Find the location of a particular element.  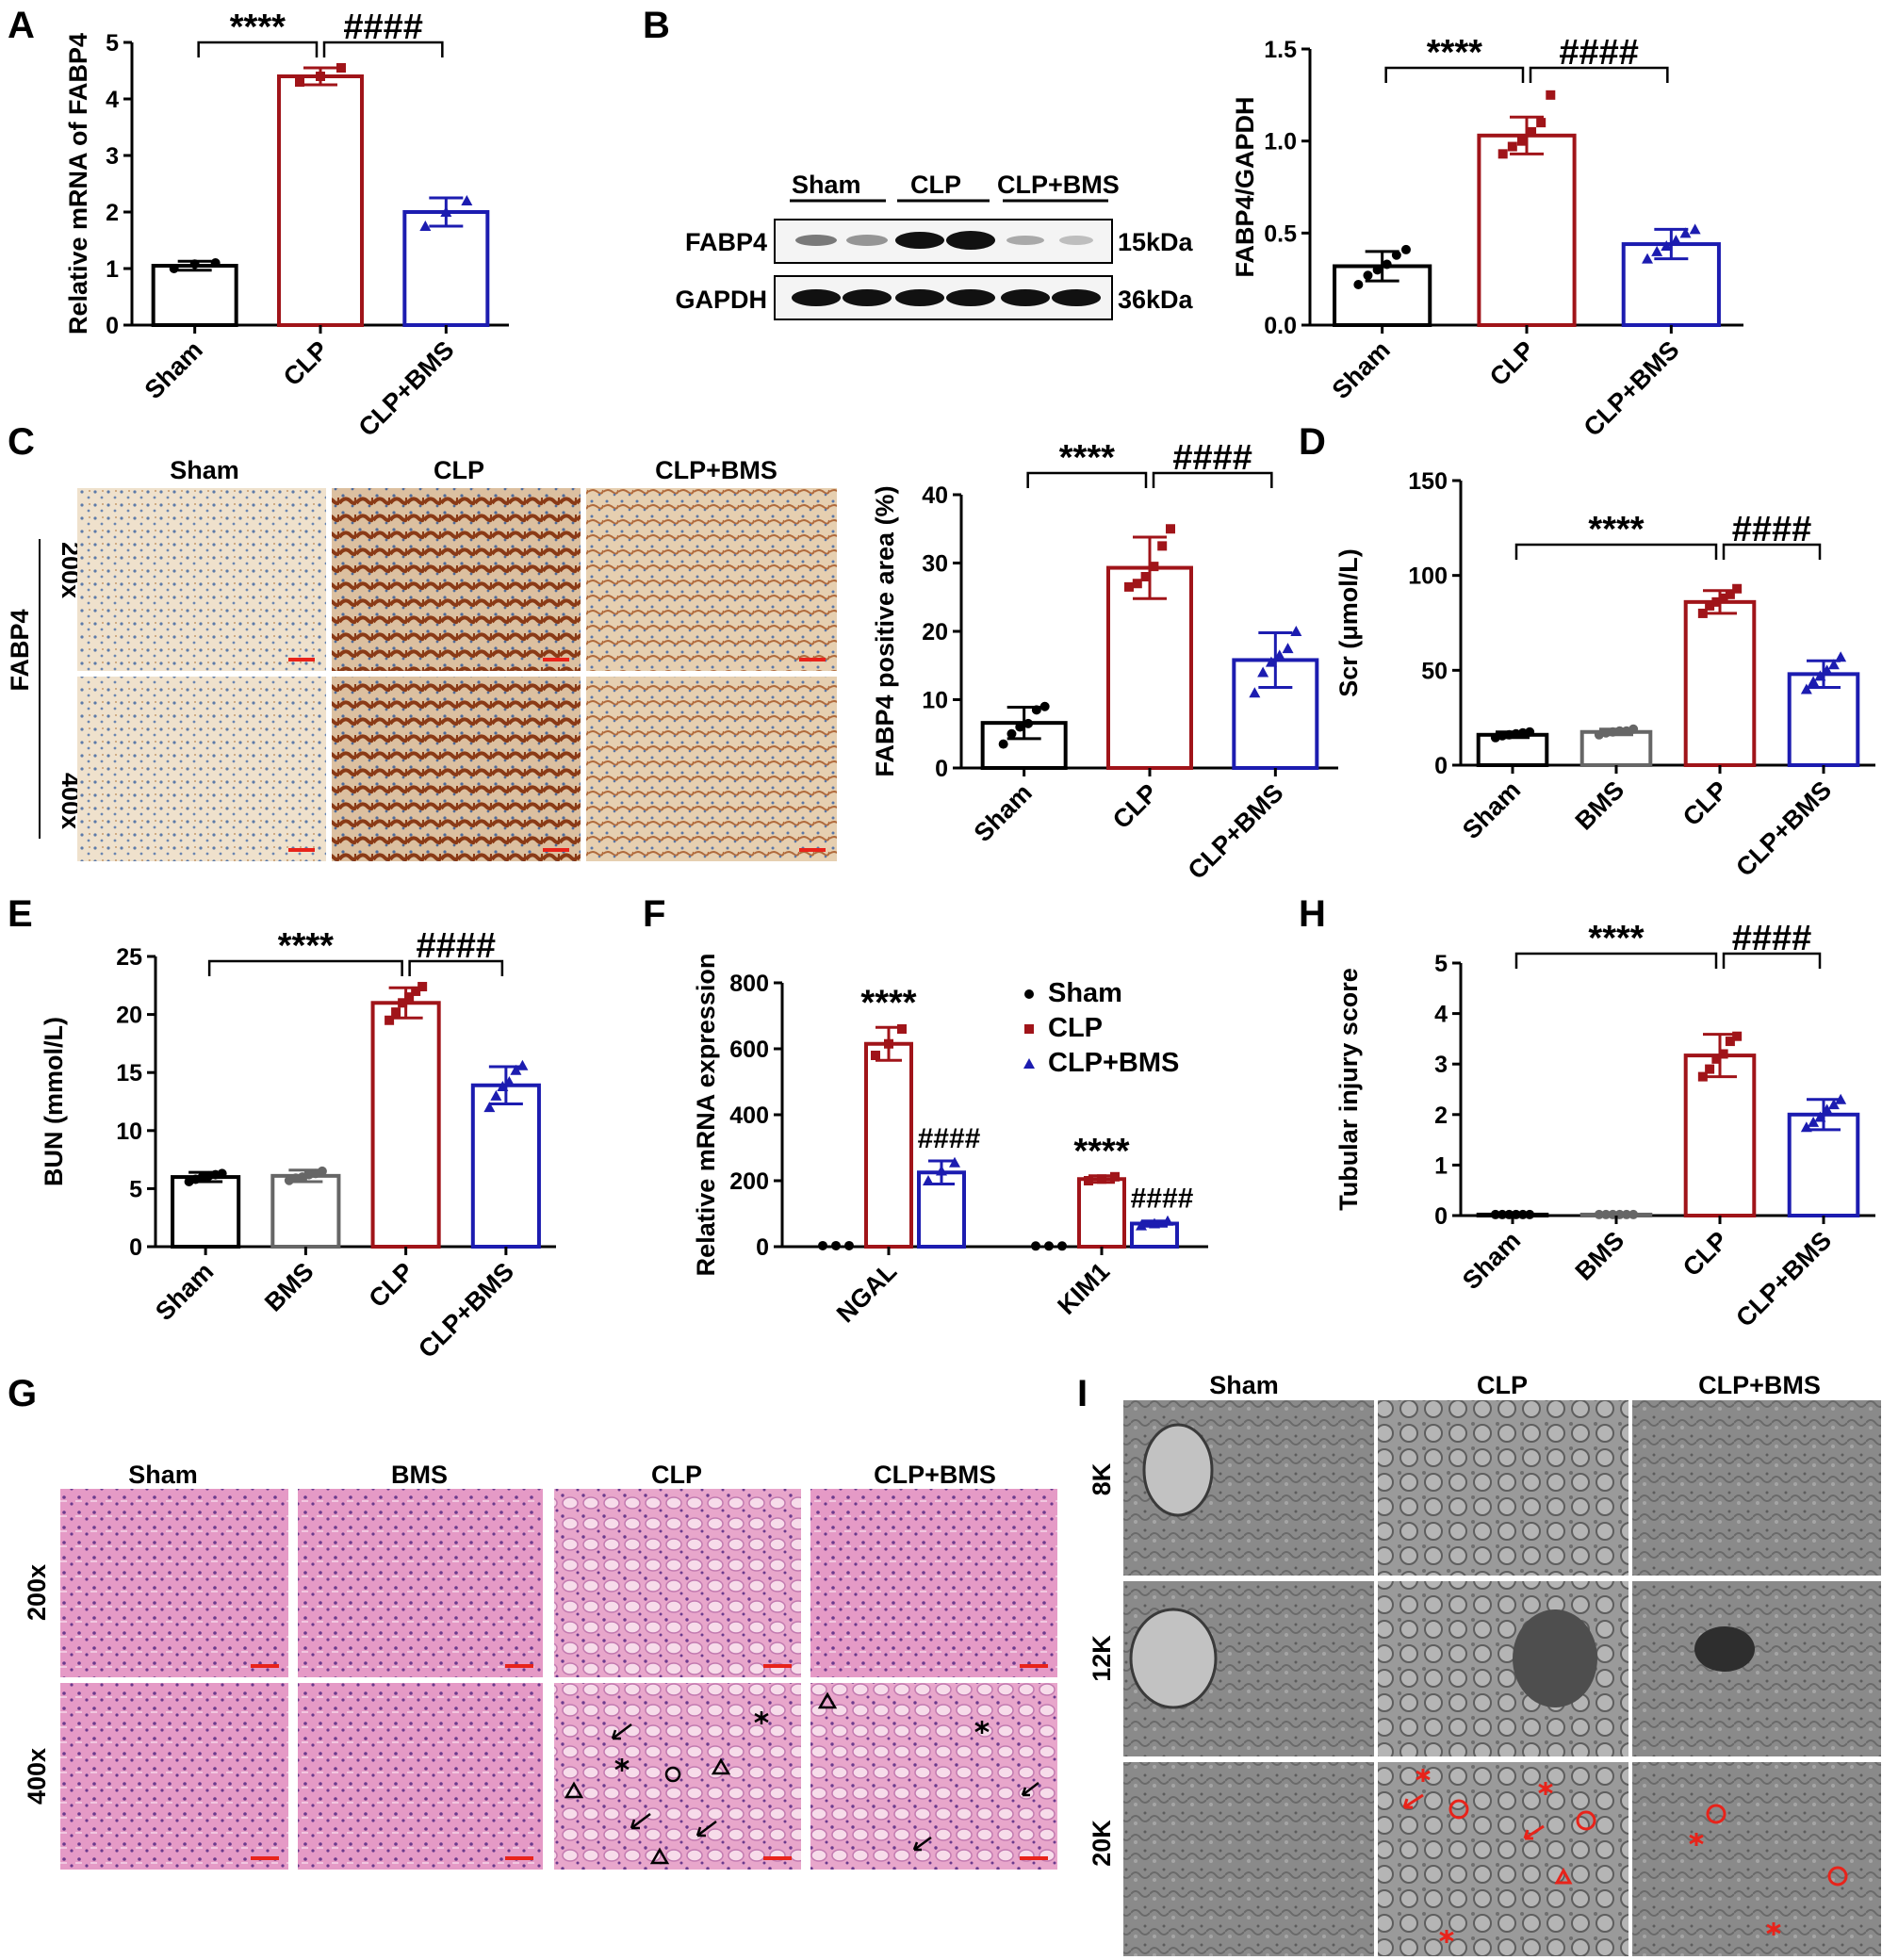

triangle-marker is located at coordinates (827, 1700).